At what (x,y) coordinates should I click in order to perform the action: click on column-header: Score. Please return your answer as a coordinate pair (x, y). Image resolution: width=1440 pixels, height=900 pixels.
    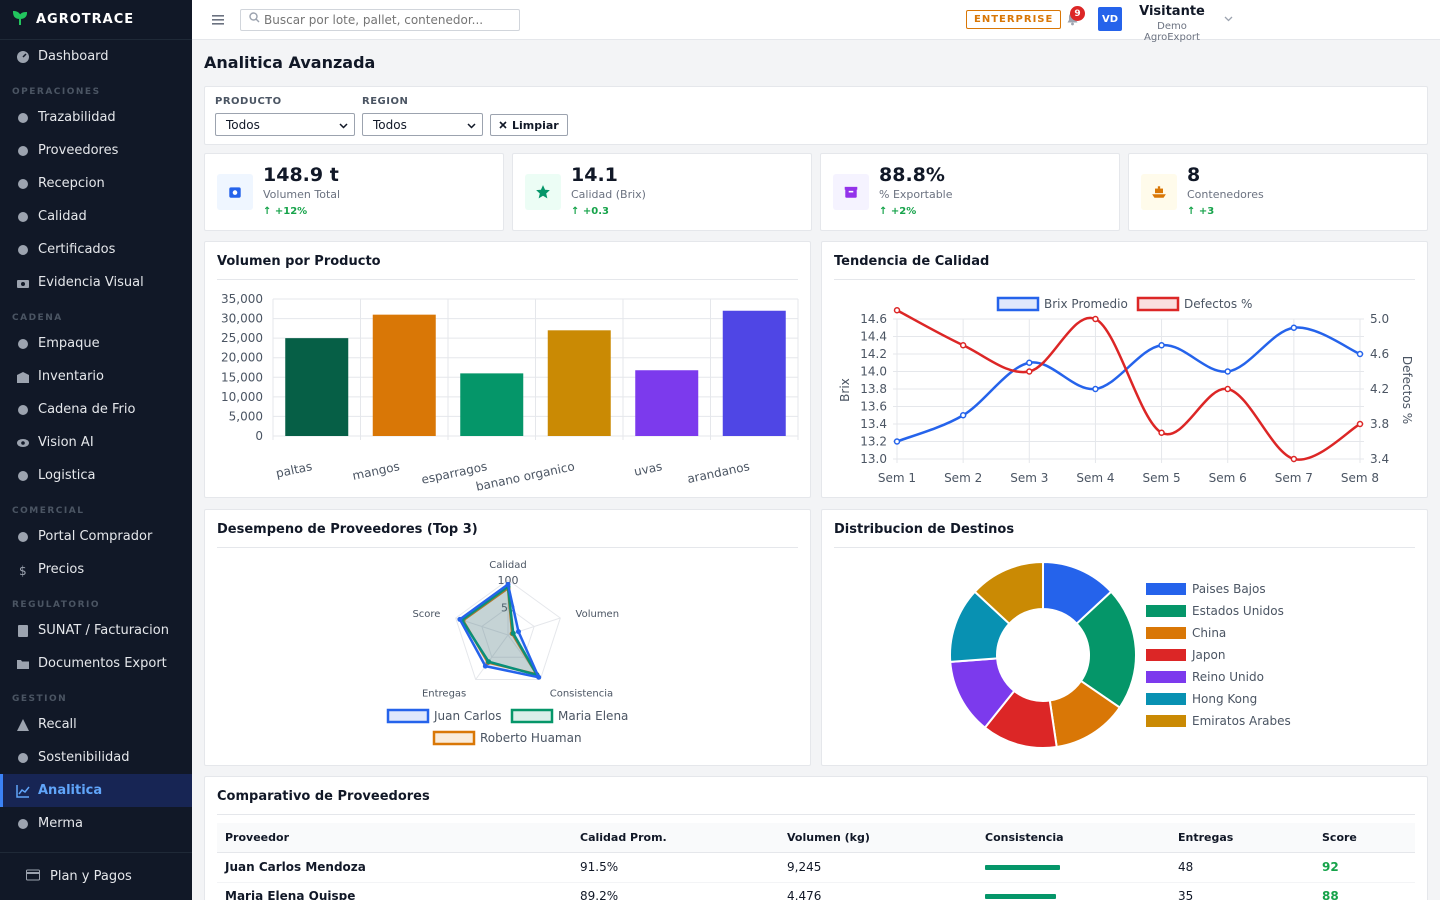
    Looking at the image, I should click on (1339, 837).